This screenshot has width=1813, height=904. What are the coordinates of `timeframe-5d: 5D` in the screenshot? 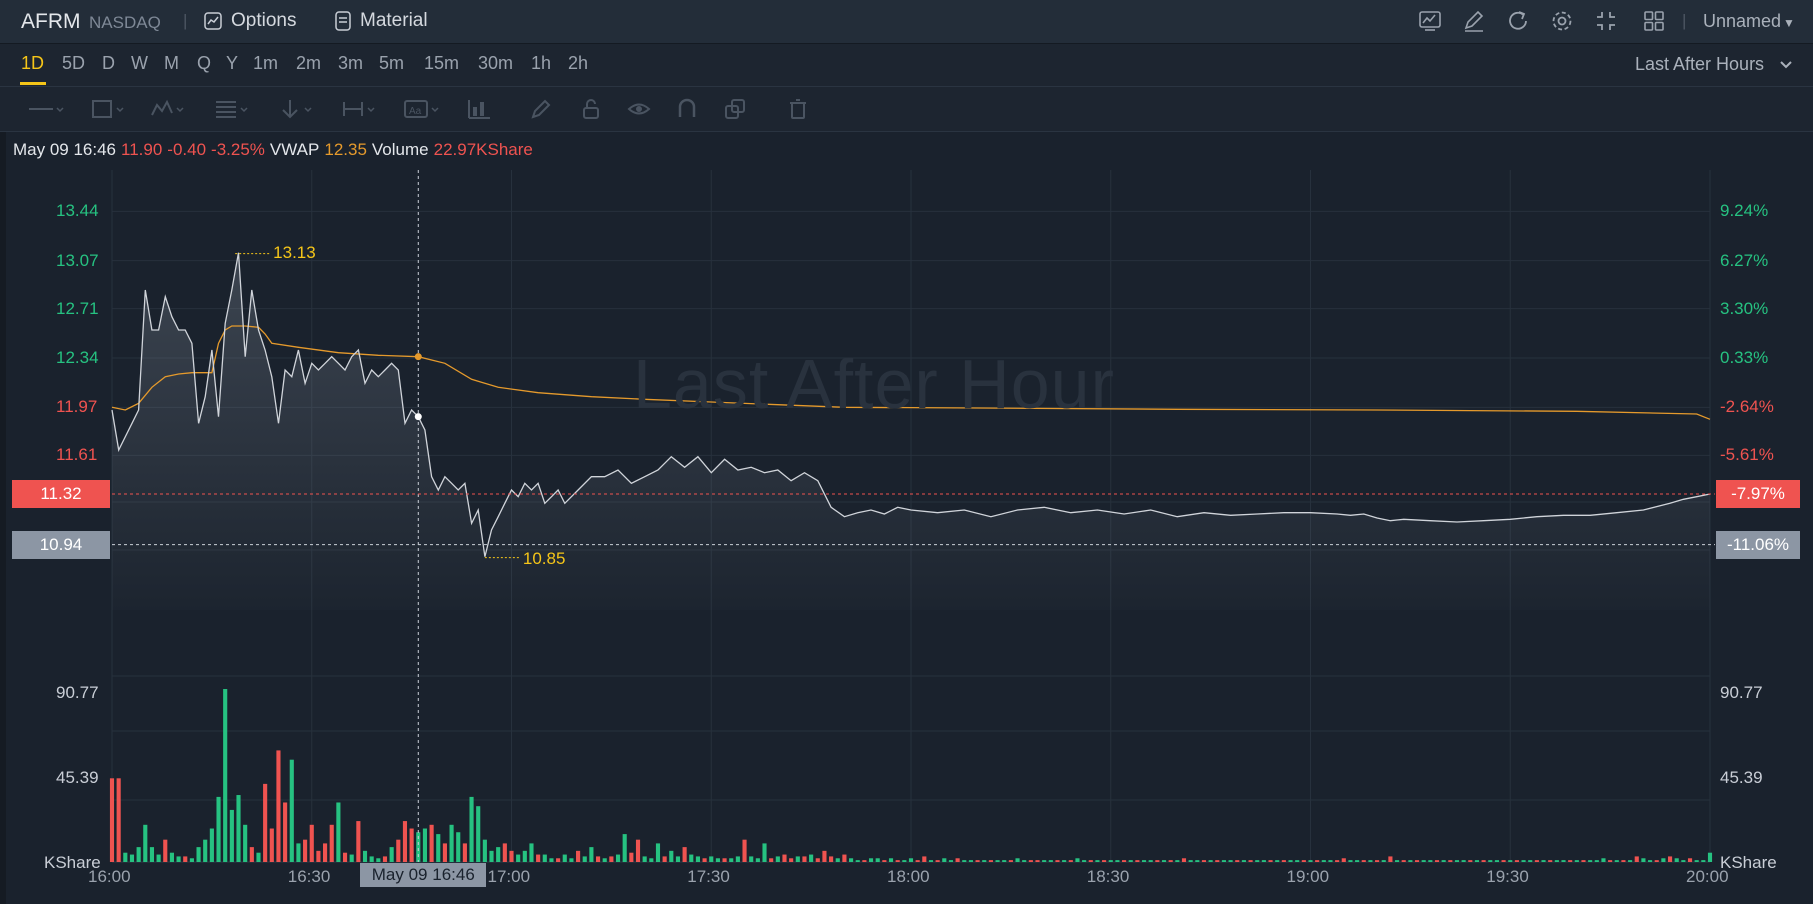 It's located at (74, 63).